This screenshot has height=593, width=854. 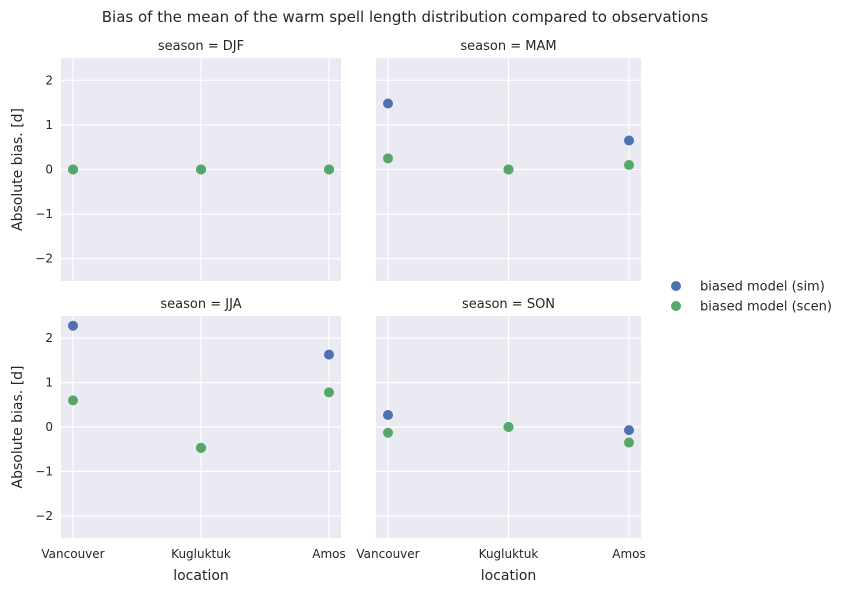 What do you see at coordinates (508, 304) in the screenshot?
I see `panel-title: season = SON` at bounding box center [508, 304].